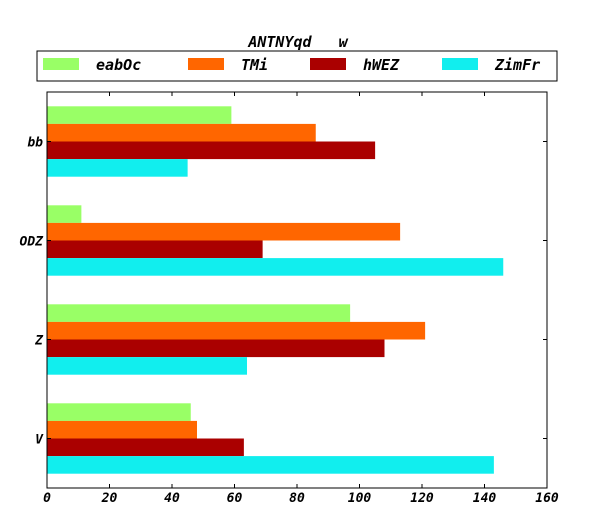 This screenshot has height=518, width=592. I want to click on x-tick-label: 100, so click(360, 498).